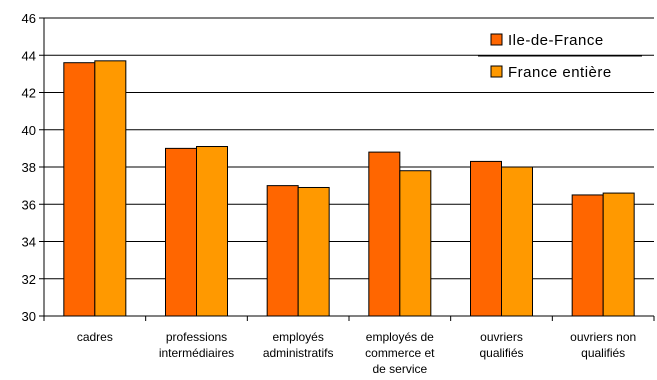 This screenshot has width=657, height=380. What do you see at coordinates (560, 72) in the screenshot?
I see `legend-label: France entière` at bounding box center [560, 72].